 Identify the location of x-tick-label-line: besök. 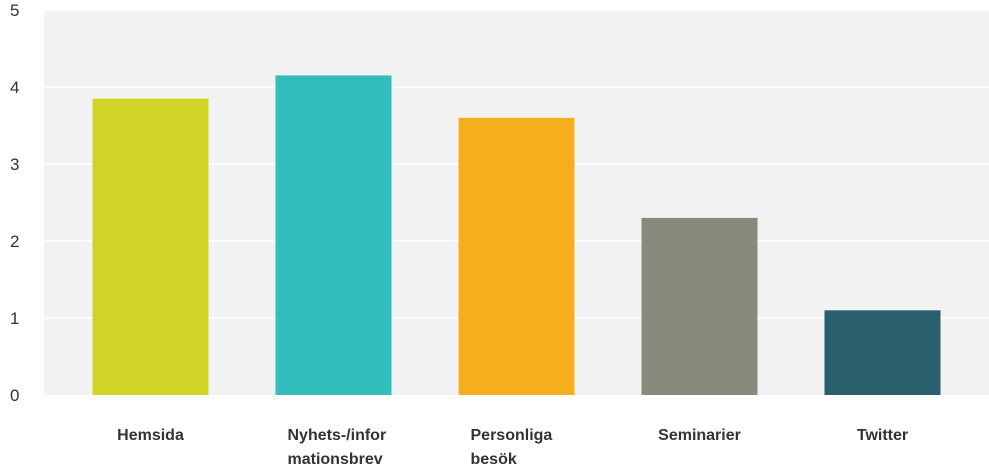
(494, 459).